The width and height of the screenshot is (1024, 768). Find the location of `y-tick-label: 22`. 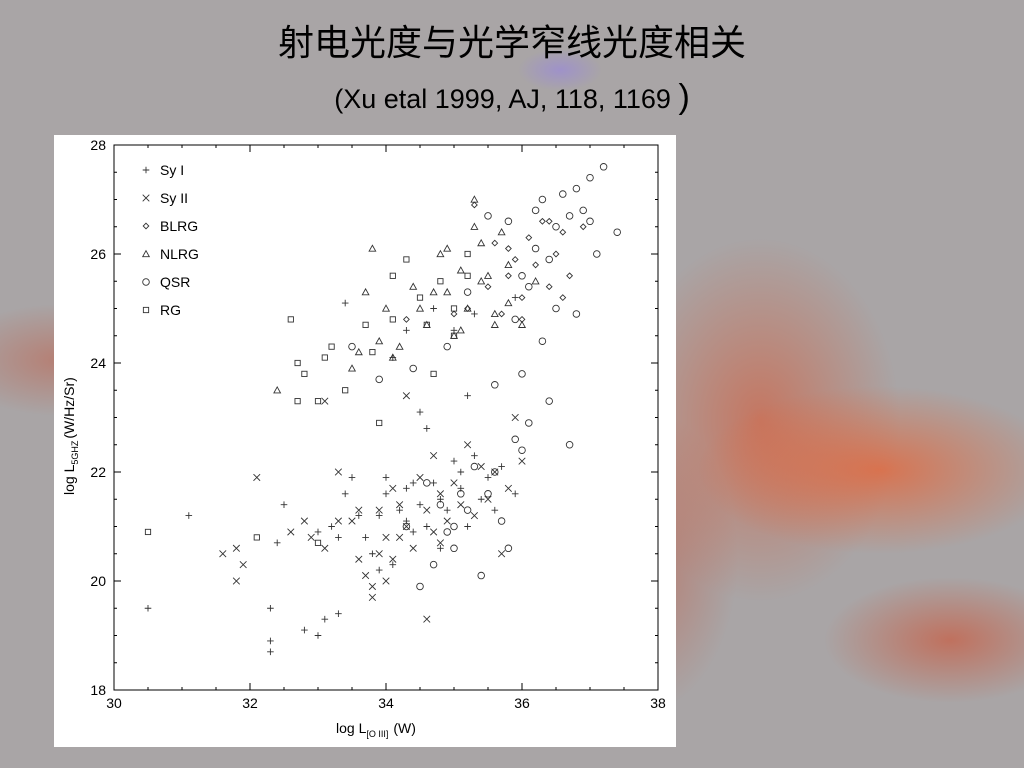

y-tick-label: 22 is located at coordinates (98, 472).